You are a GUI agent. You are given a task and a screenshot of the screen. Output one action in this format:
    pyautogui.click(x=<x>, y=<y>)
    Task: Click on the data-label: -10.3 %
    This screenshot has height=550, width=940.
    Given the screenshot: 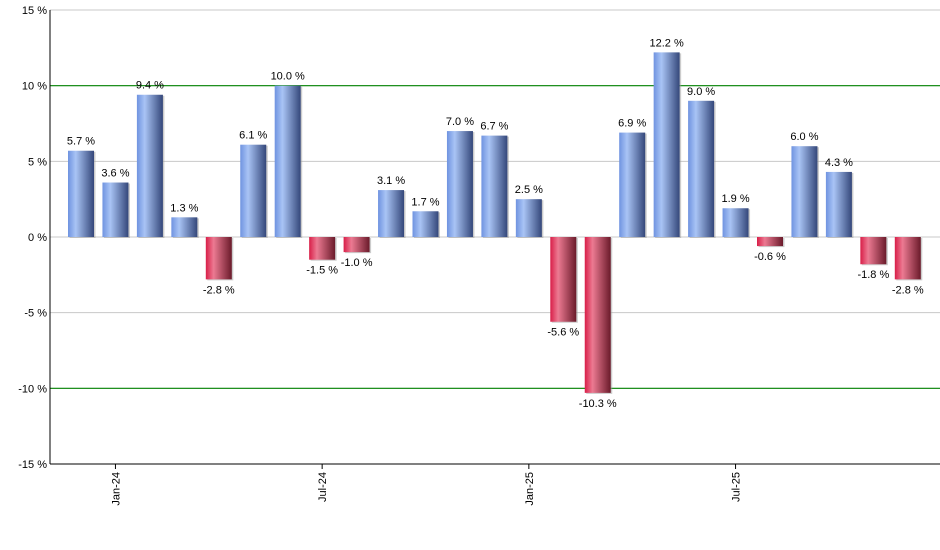 What is the action you would take?
    pyautogui.click(x=598, y=404)
    